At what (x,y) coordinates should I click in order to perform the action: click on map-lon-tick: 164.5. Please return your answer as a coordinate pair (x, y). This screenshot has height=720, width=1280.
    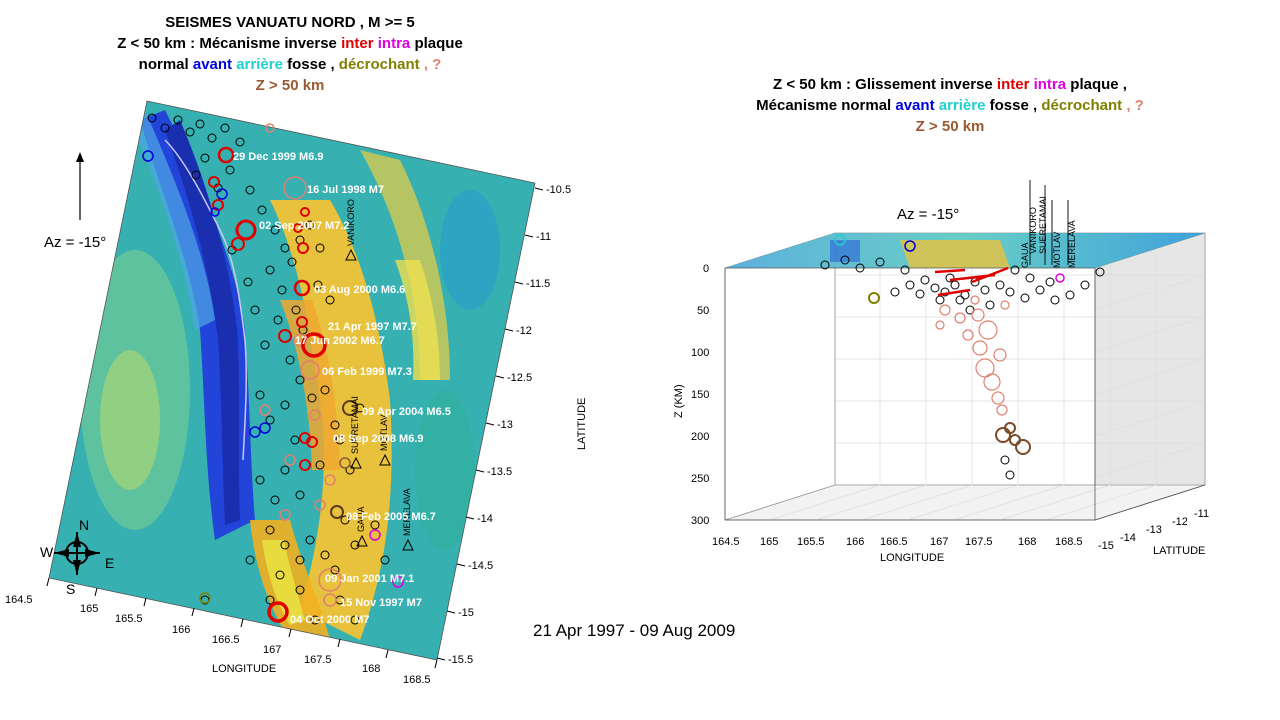
    Looking at the image, I should click on (19, 600).